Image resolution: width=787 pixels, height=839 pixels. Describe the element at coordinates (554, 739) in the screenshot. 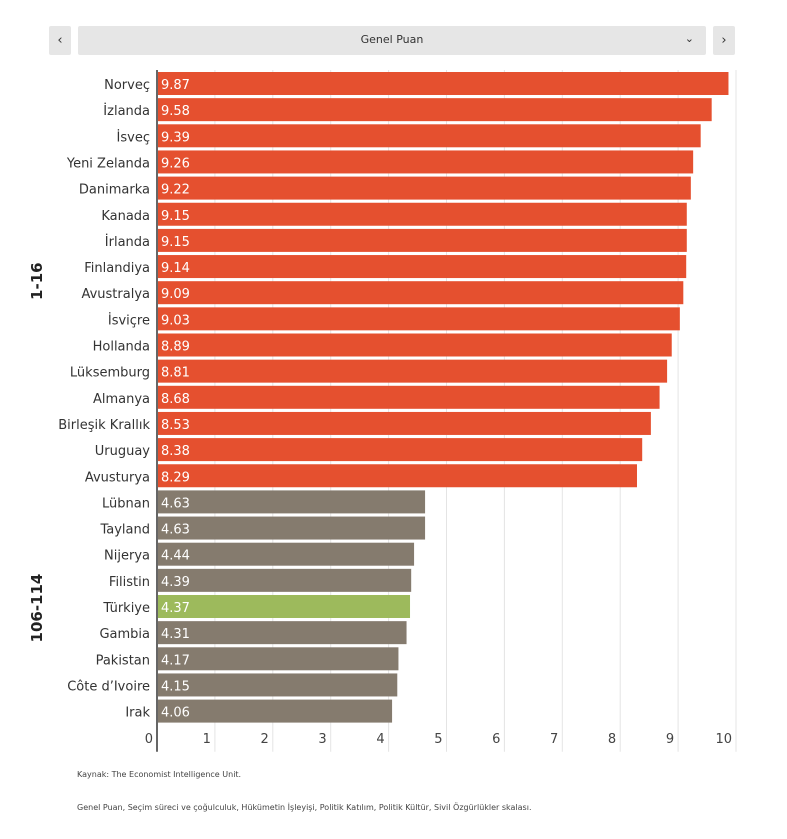

I see `x-tick-label: 7` at that location.